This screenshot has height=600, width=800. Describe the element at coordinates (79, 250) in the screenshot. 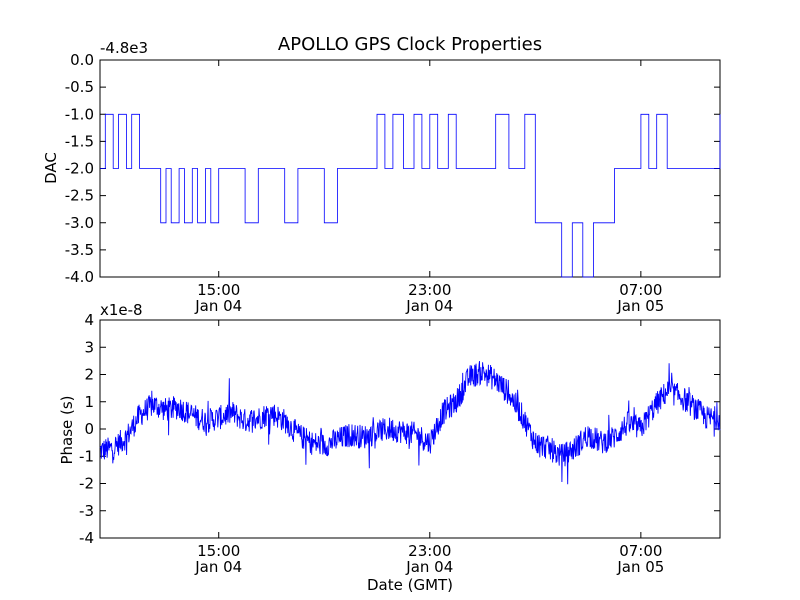

I see `dac-y-tick-label: -3.5` at that location.